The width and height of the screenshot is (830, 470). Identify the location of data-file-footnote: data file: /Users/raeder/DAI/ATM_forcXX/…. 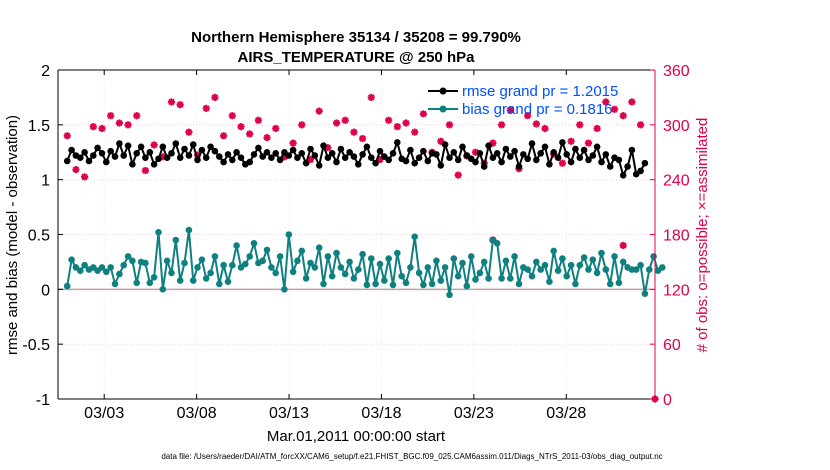
(411, 456).